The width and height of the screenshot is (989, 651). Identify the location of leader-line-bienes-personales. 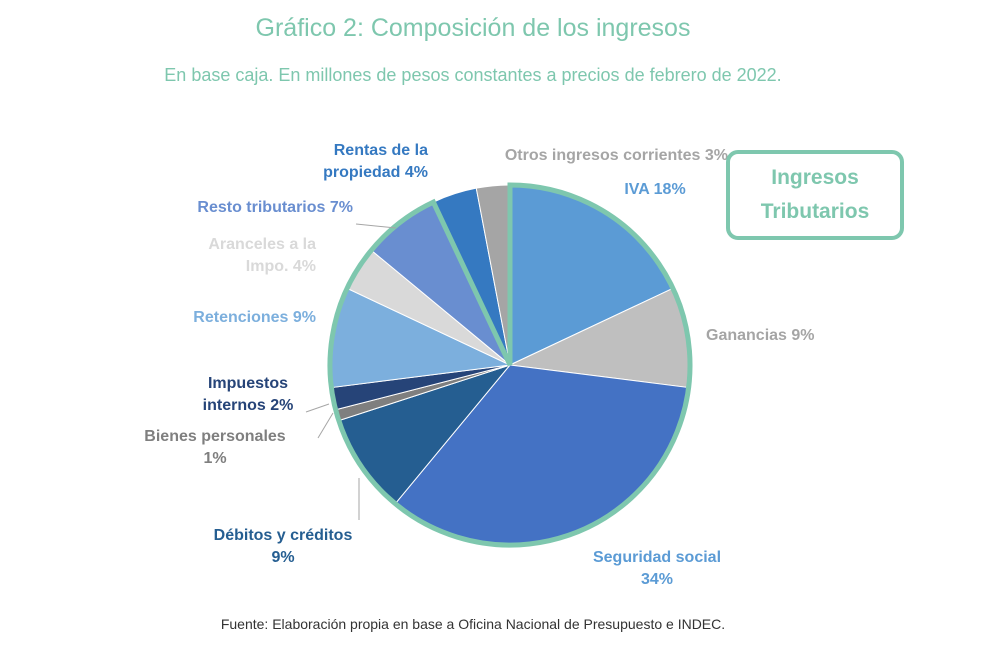
(325, 425).